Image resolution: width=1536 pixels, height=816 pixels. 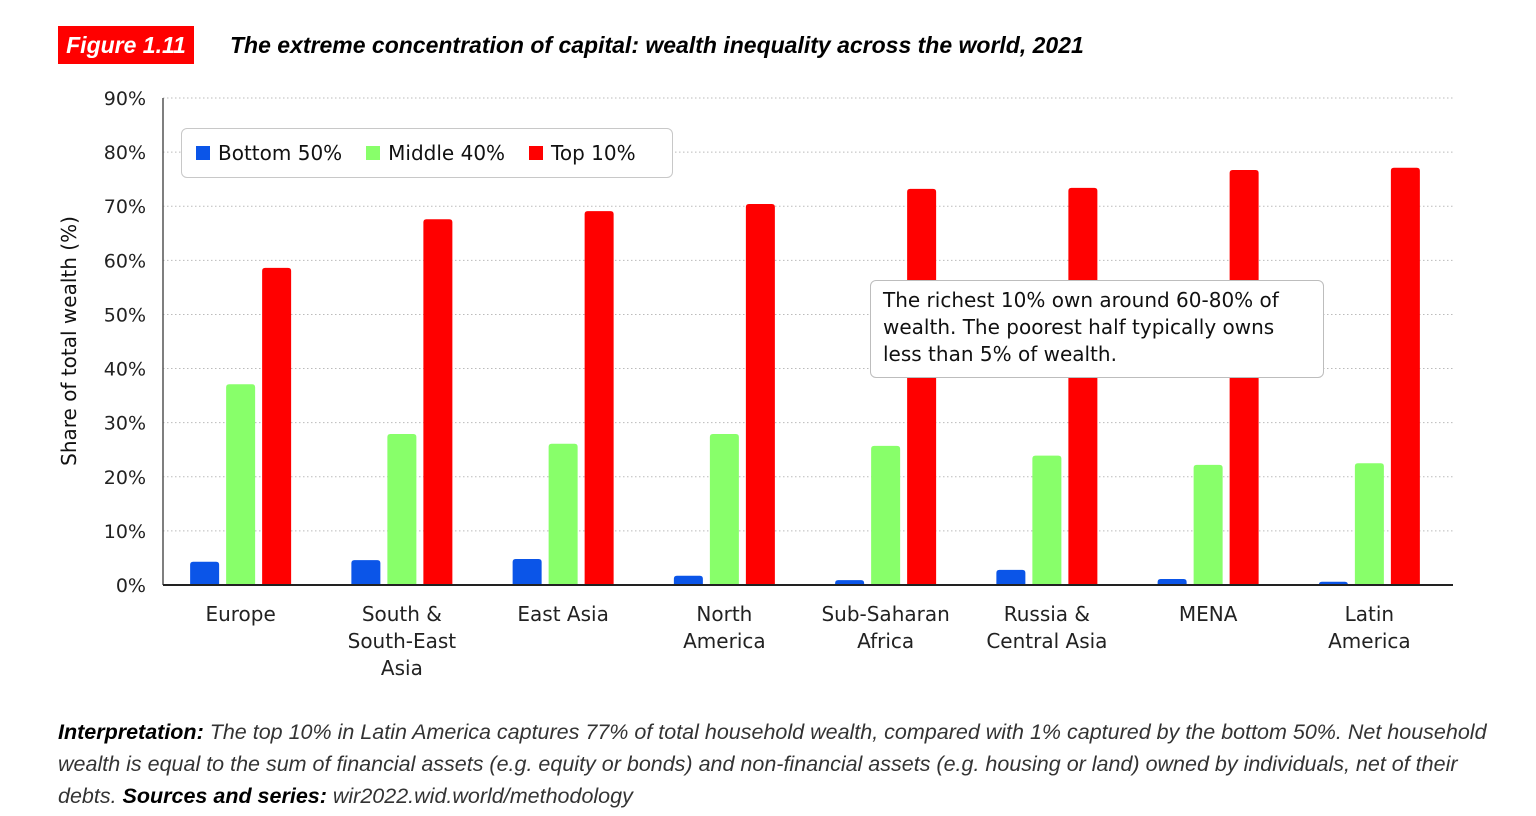 What do you see at coordinates (402, 668) in the screenshot?
I see `x-tick-label: Asia` at bounding box center [402, 668].